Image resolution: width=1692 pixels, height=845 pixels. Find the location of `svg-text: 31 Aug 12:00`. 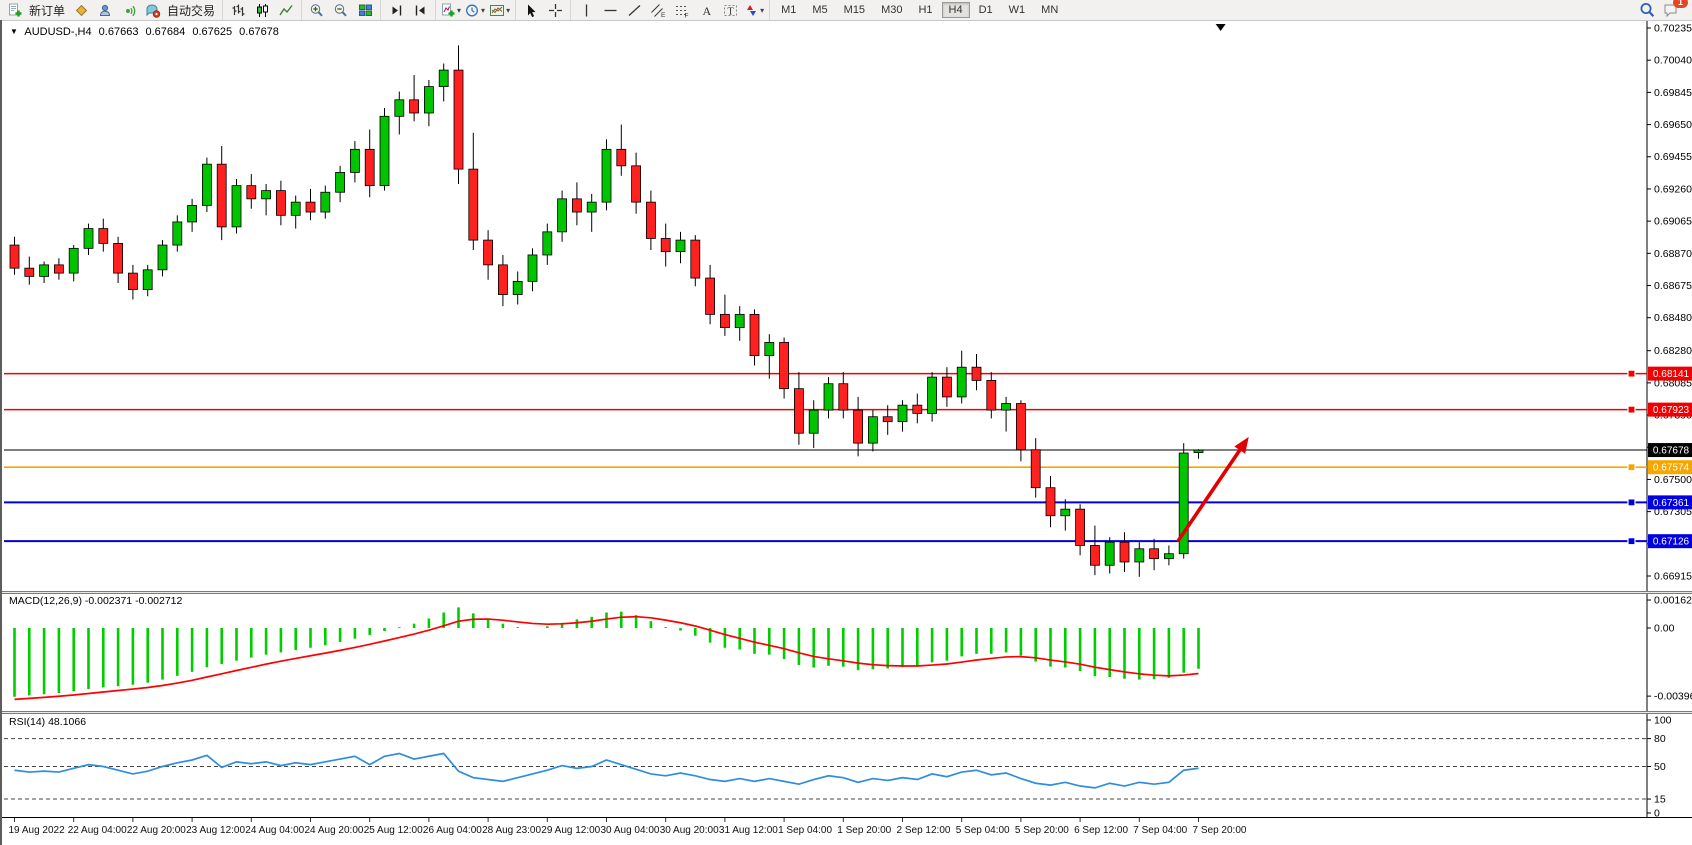

svg-text: 31 Aug 12:00 is located at coordinates (748, 830).